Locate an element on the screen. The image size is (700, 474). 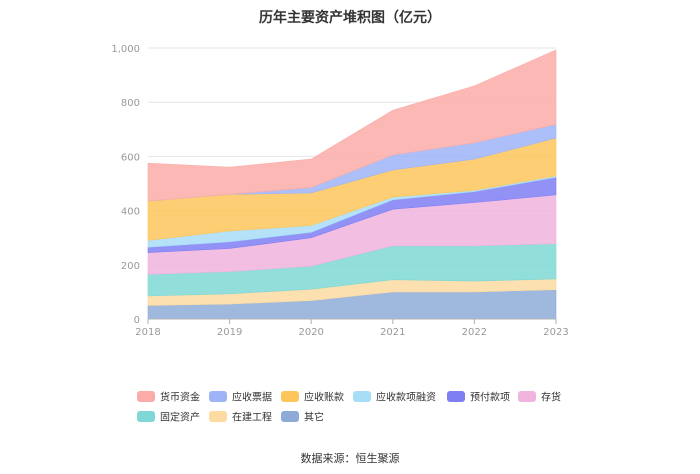
legend-item-应收账款: 应收账款 is located at coordinates (312, 397).